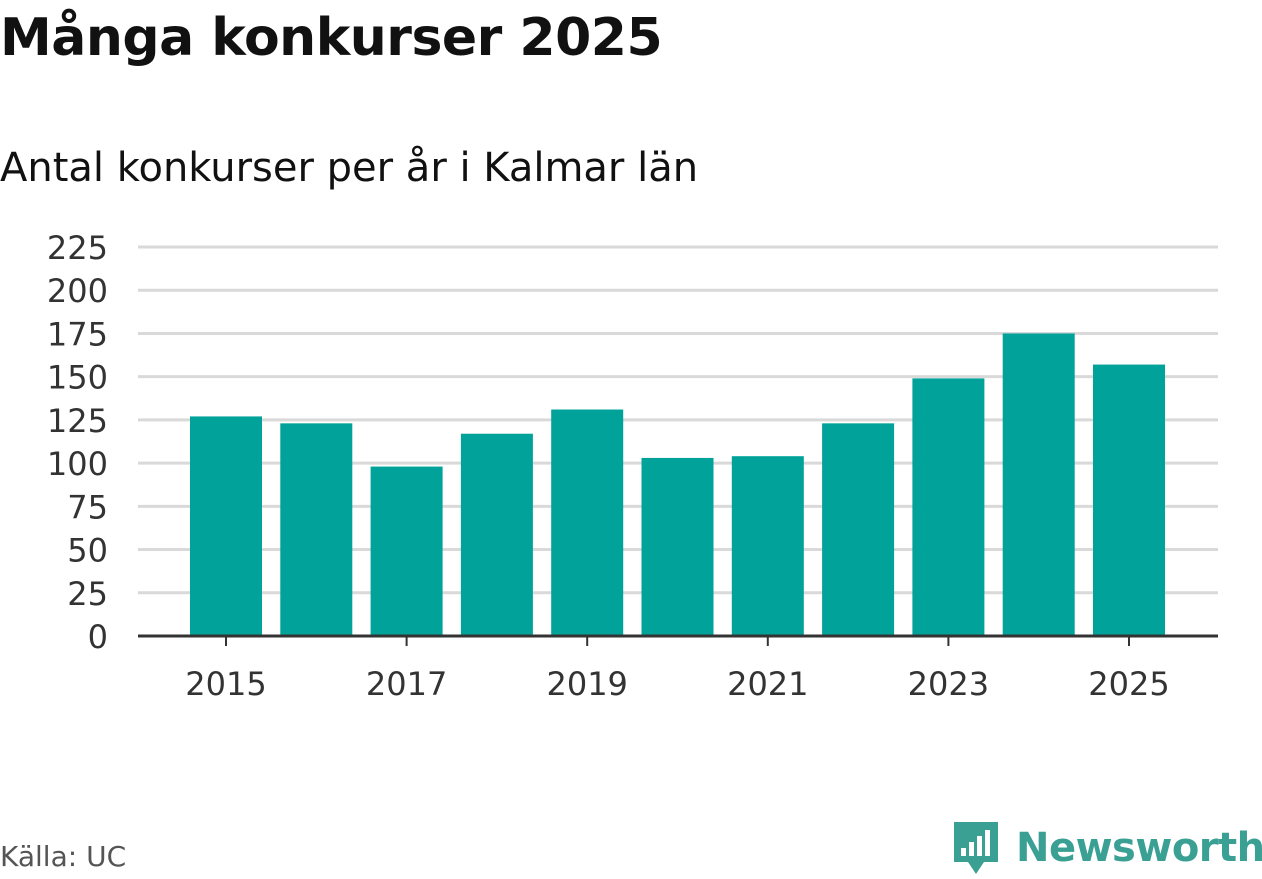  What do you see at coordinates (225, 684) in the screenshot?
I see `x-tick-label: 2015` at bounding box center [225, 684].